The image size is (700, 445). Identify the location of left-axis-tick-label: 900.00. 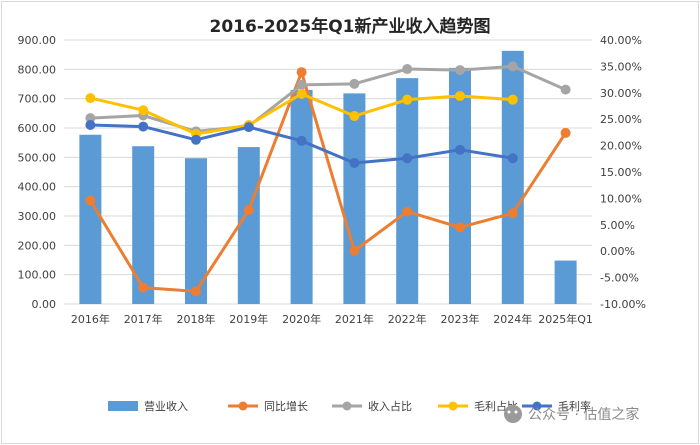
(37, 40).